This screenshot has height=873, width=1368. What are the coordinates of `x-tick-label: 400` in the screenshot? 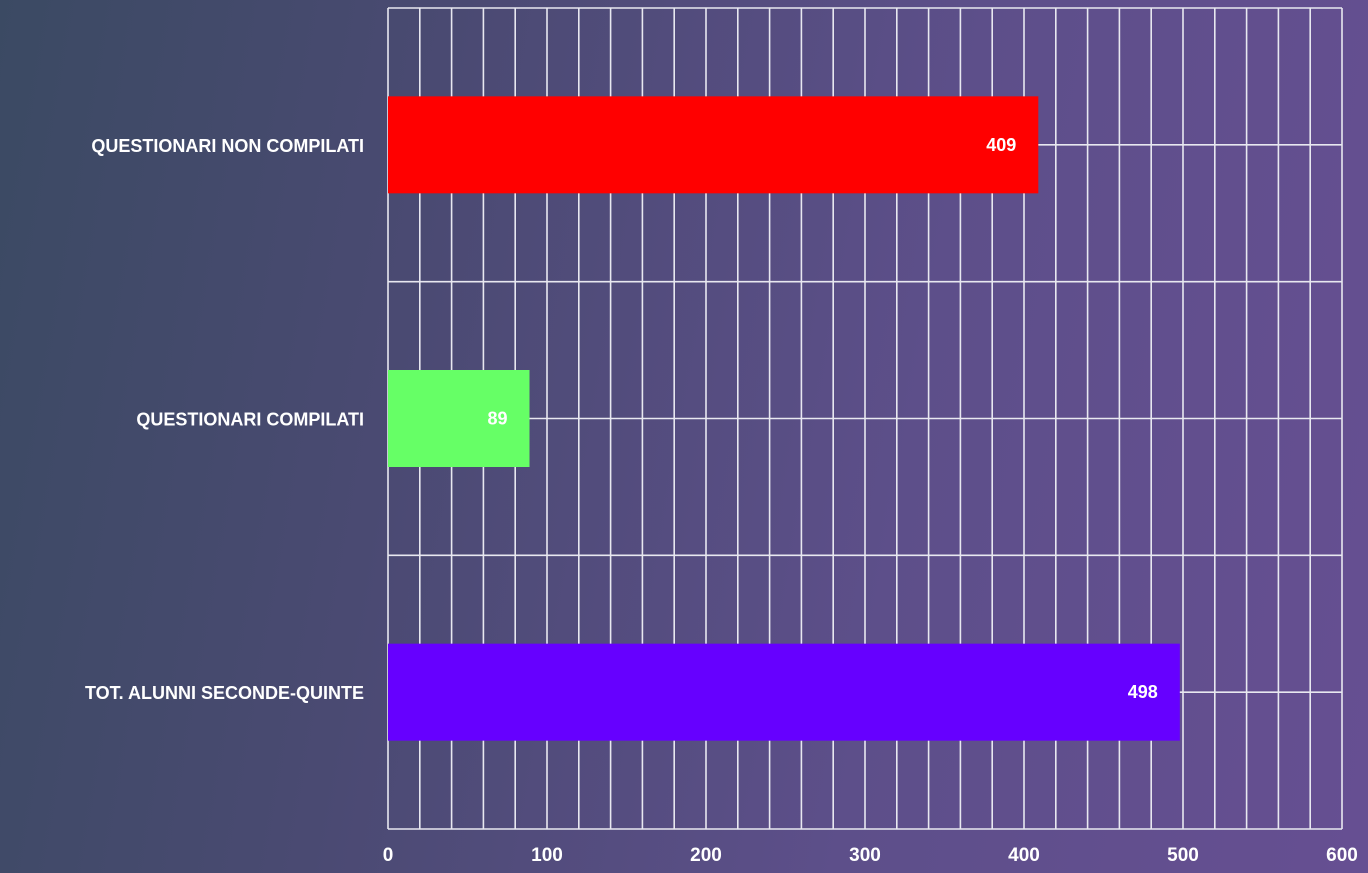 It's located at (1024, 855).